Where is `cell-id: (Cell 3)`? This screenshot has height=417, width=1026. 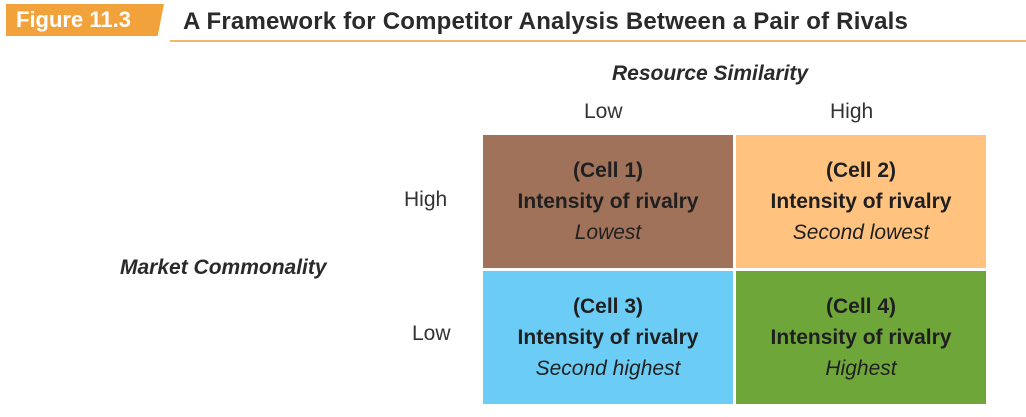
cell-id: (Cell 3) is located at coordinates (607, 306).